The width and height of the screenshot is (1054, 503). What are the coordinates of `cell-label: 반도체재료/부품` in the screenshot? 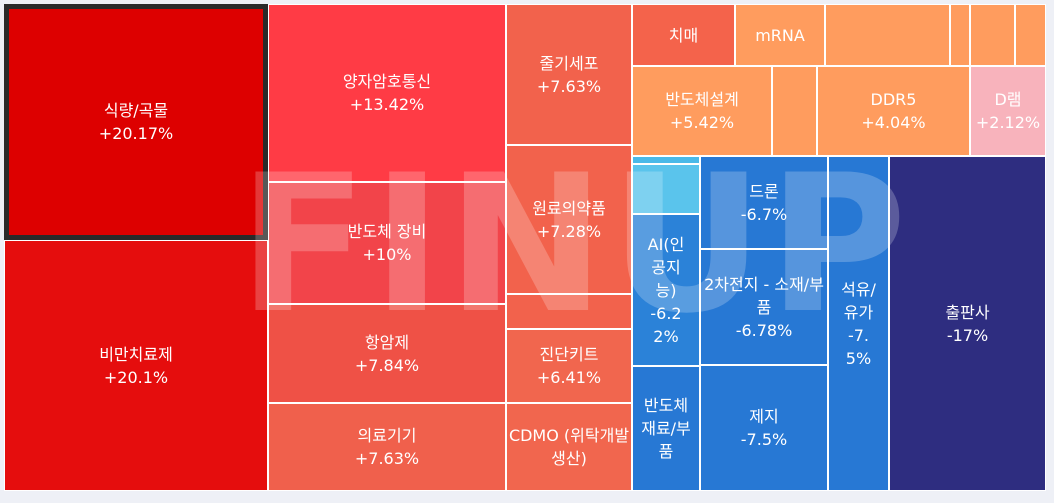 It's located at (666, 428).